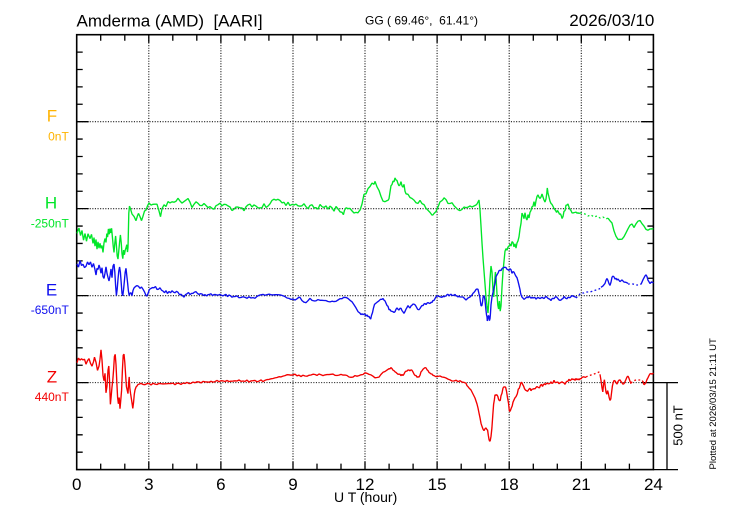 This screenshot has height=525, width=730. I want to click on svg-text: 15, so click(437, 484).